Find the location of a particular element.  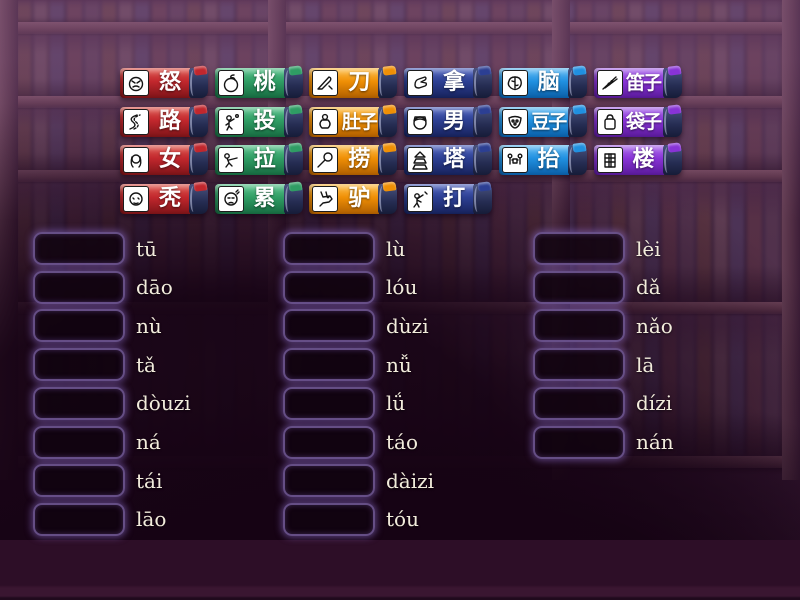

word-tag: 捞 is located at coordinates (353, 161).